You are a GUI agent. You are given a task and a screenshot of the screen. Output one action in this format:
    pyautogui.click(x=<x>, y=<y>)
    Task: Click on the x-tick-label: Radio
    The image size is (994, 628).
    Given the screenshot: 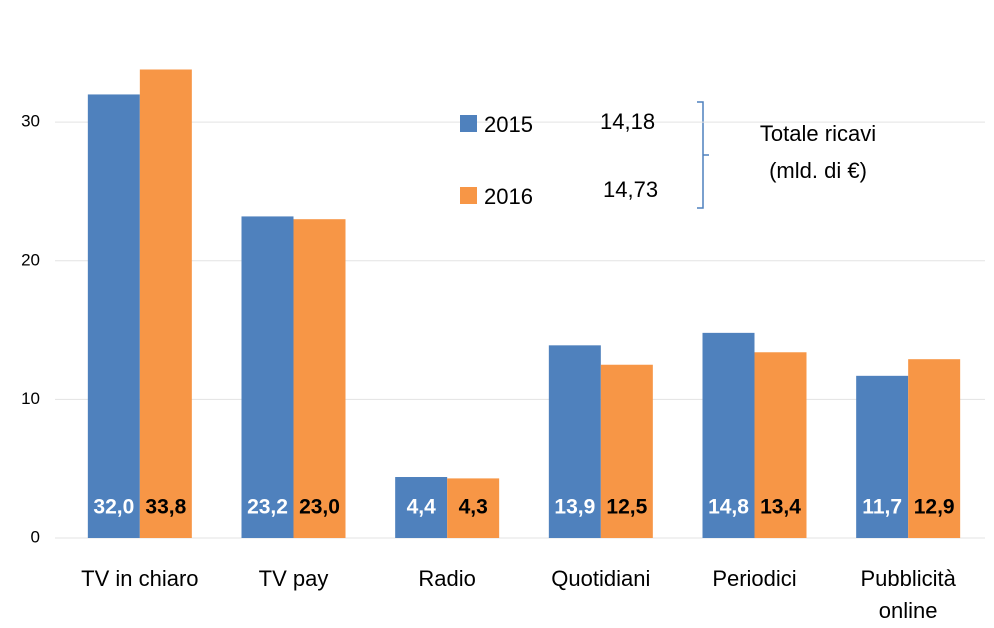 What is the action you would take?
    pyautogui.click(x=446, y=578)
    